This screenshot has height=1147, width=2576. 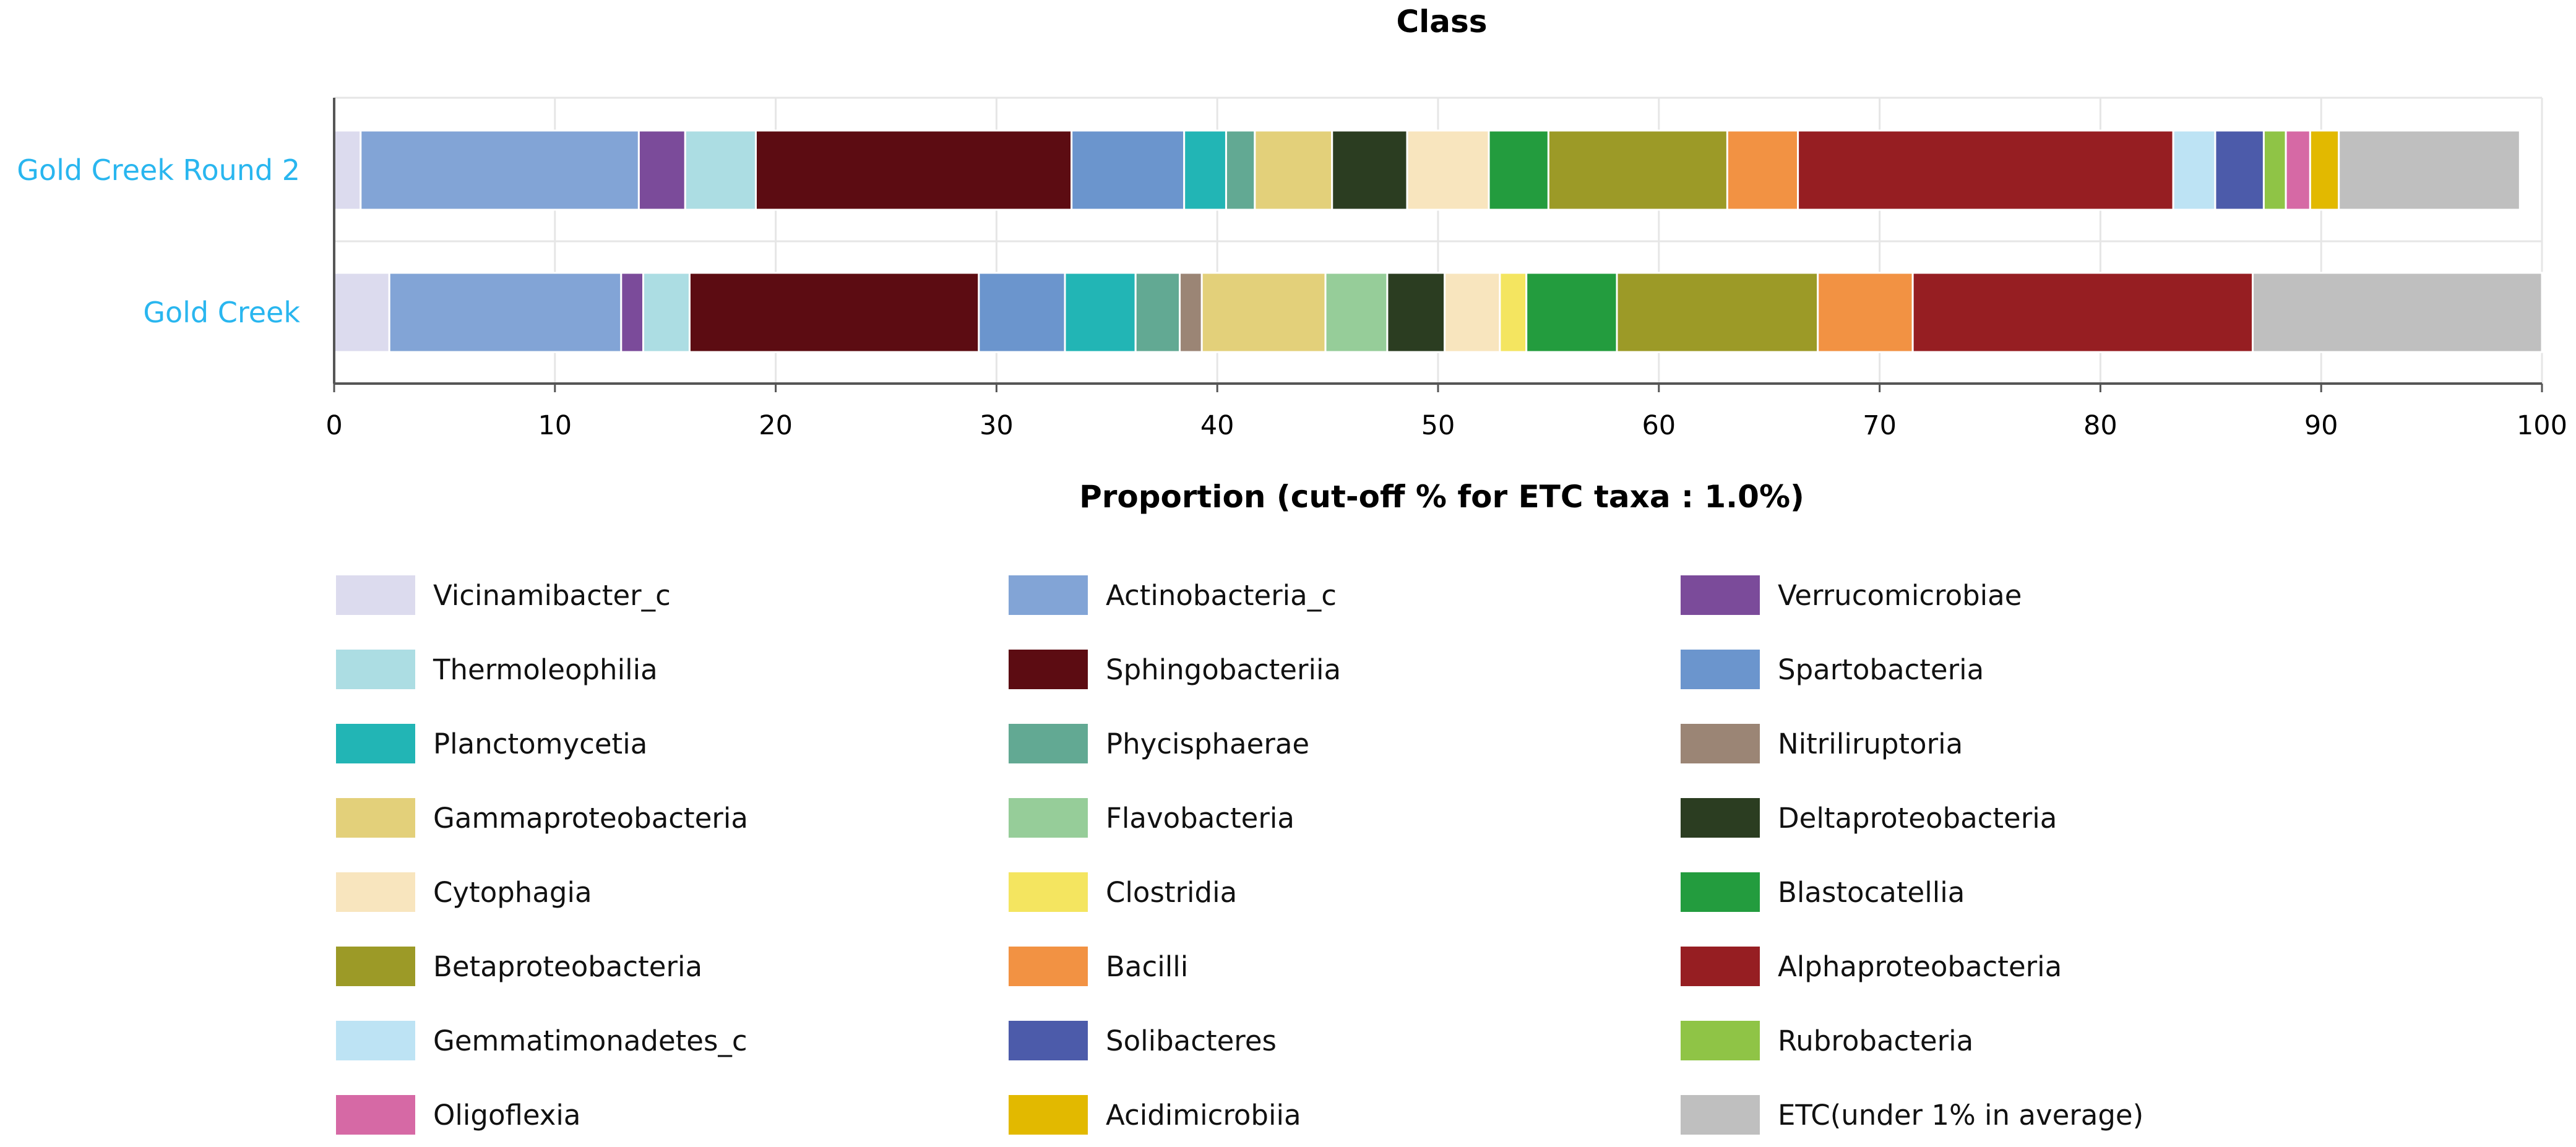 I want to click on legend-label-23: ETC(under 1% in average), so click(x=1960, y=1115).